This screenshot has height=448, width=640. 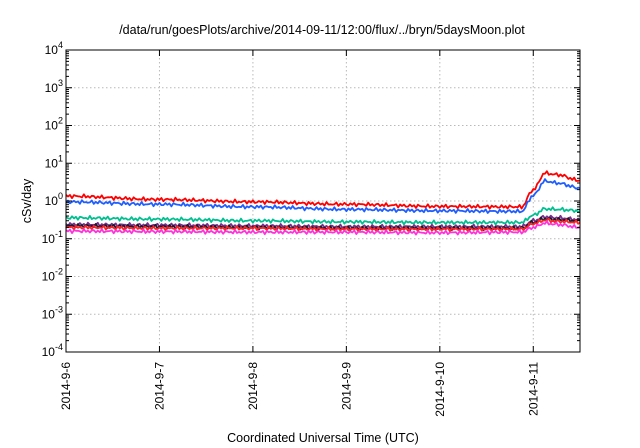 I want to click on y-tick-exponent: -3, so click(x=59, y=309).